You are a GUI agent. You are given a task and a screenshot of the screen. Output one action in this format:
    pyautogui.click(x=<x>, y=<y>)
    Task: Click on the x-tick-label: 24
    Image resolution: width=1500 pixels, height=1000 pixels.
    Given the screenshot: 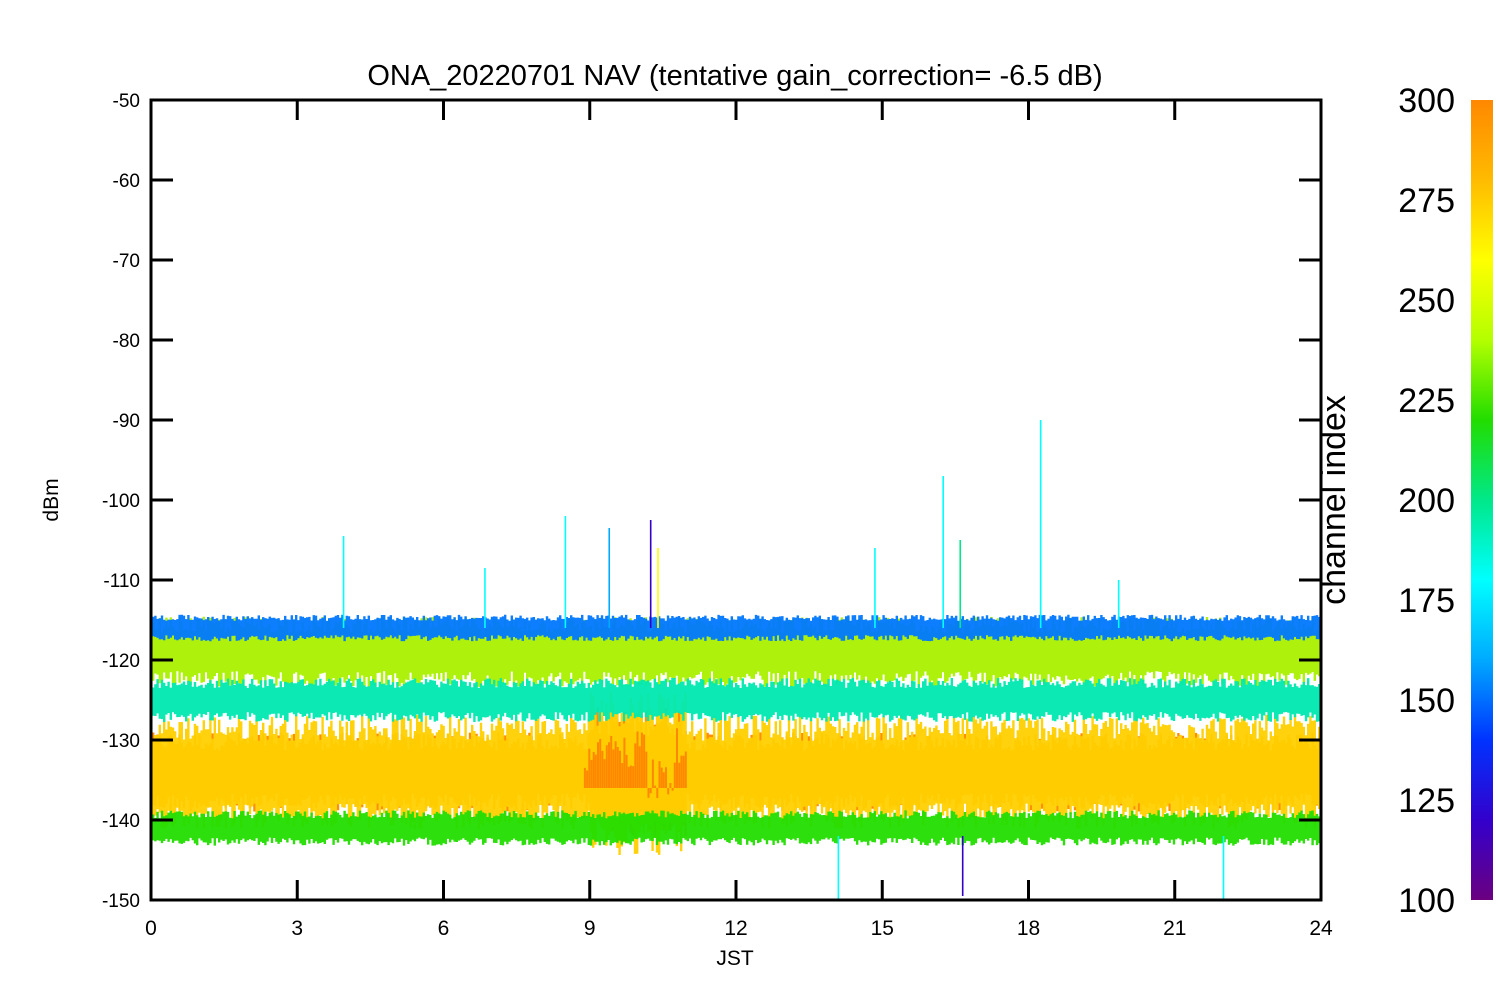 What is the action you would take?
    pyautogui.click(x=1321, y=928)
    